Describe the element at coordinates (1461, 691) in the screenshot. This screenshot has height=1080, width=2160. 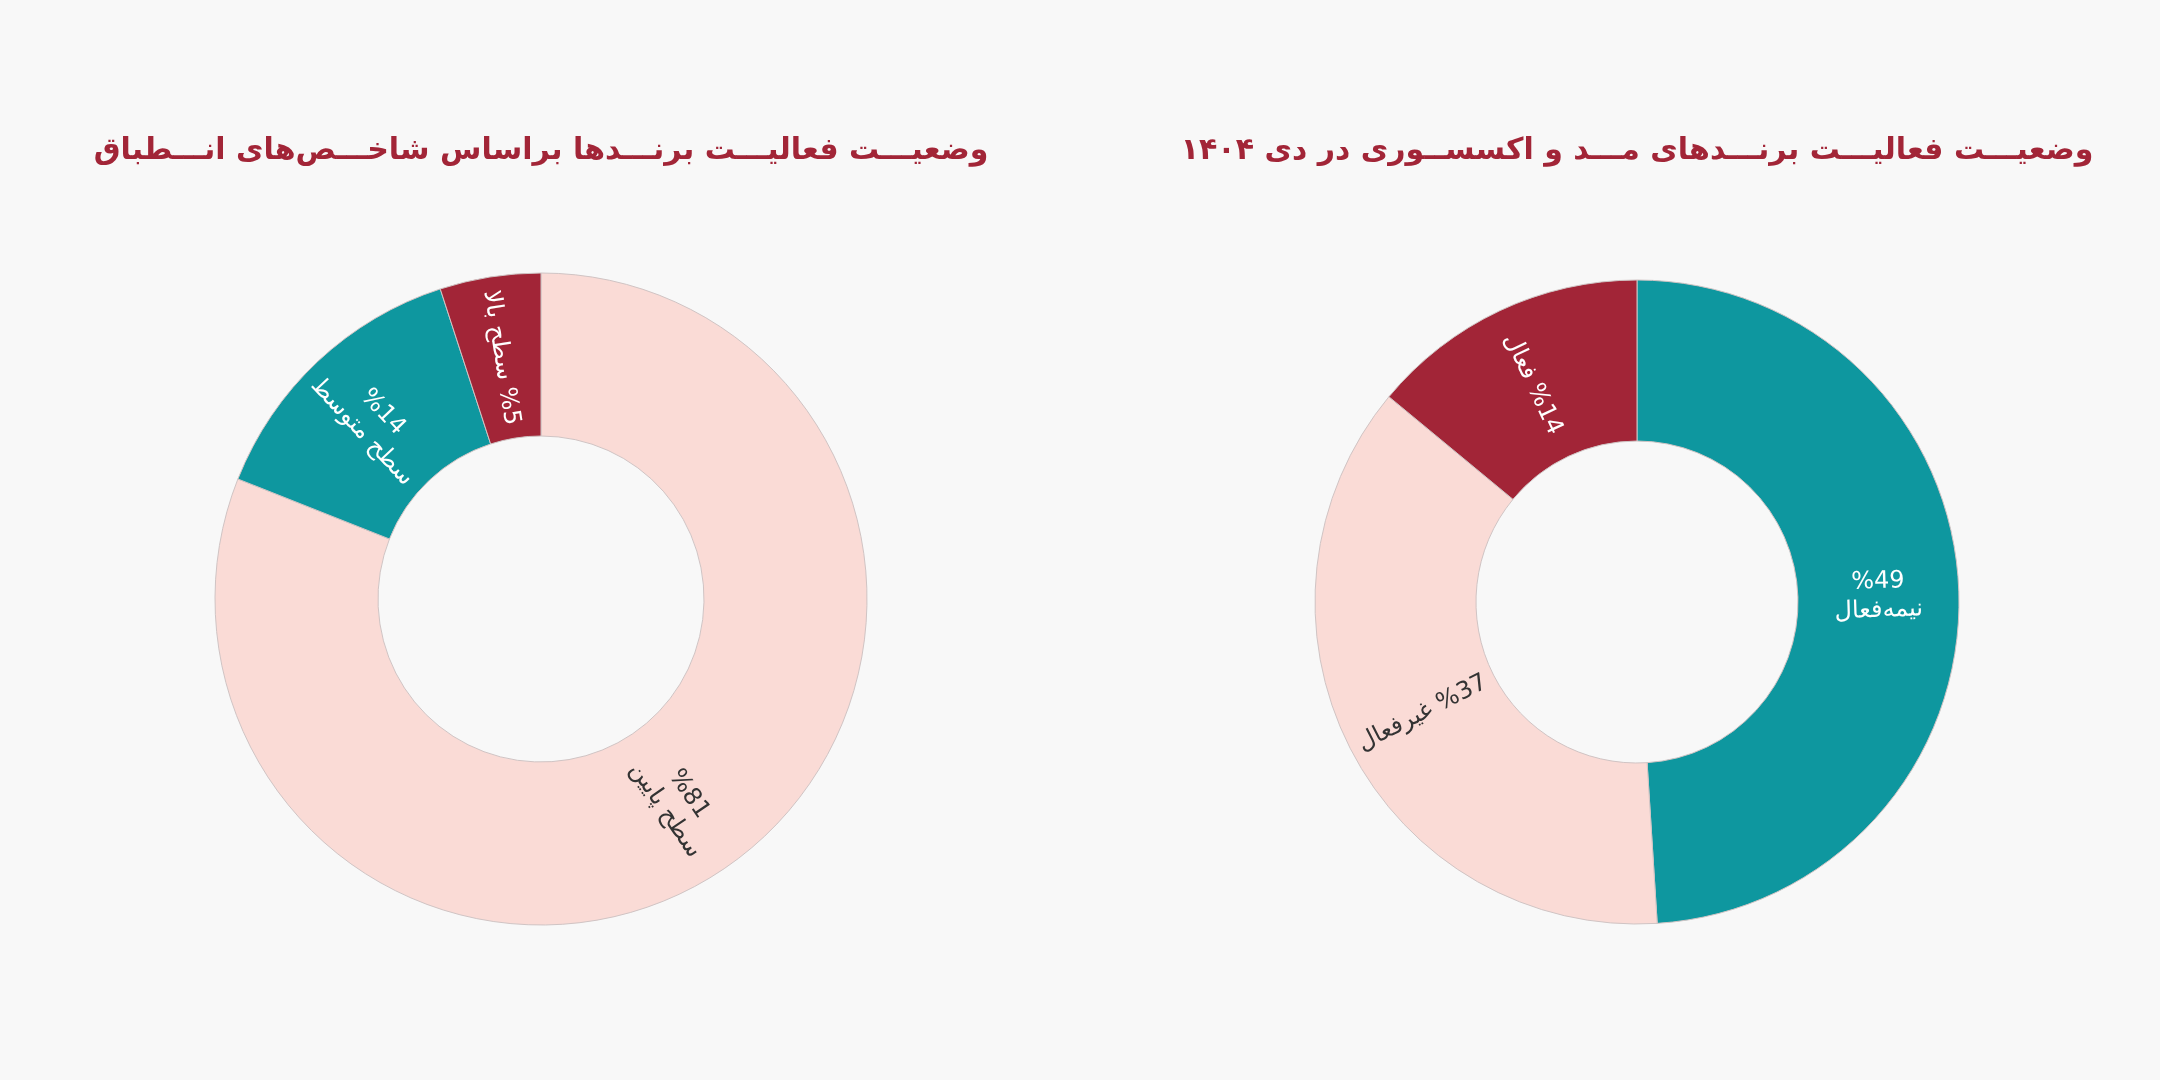
I see `data-label: %37` at that location.